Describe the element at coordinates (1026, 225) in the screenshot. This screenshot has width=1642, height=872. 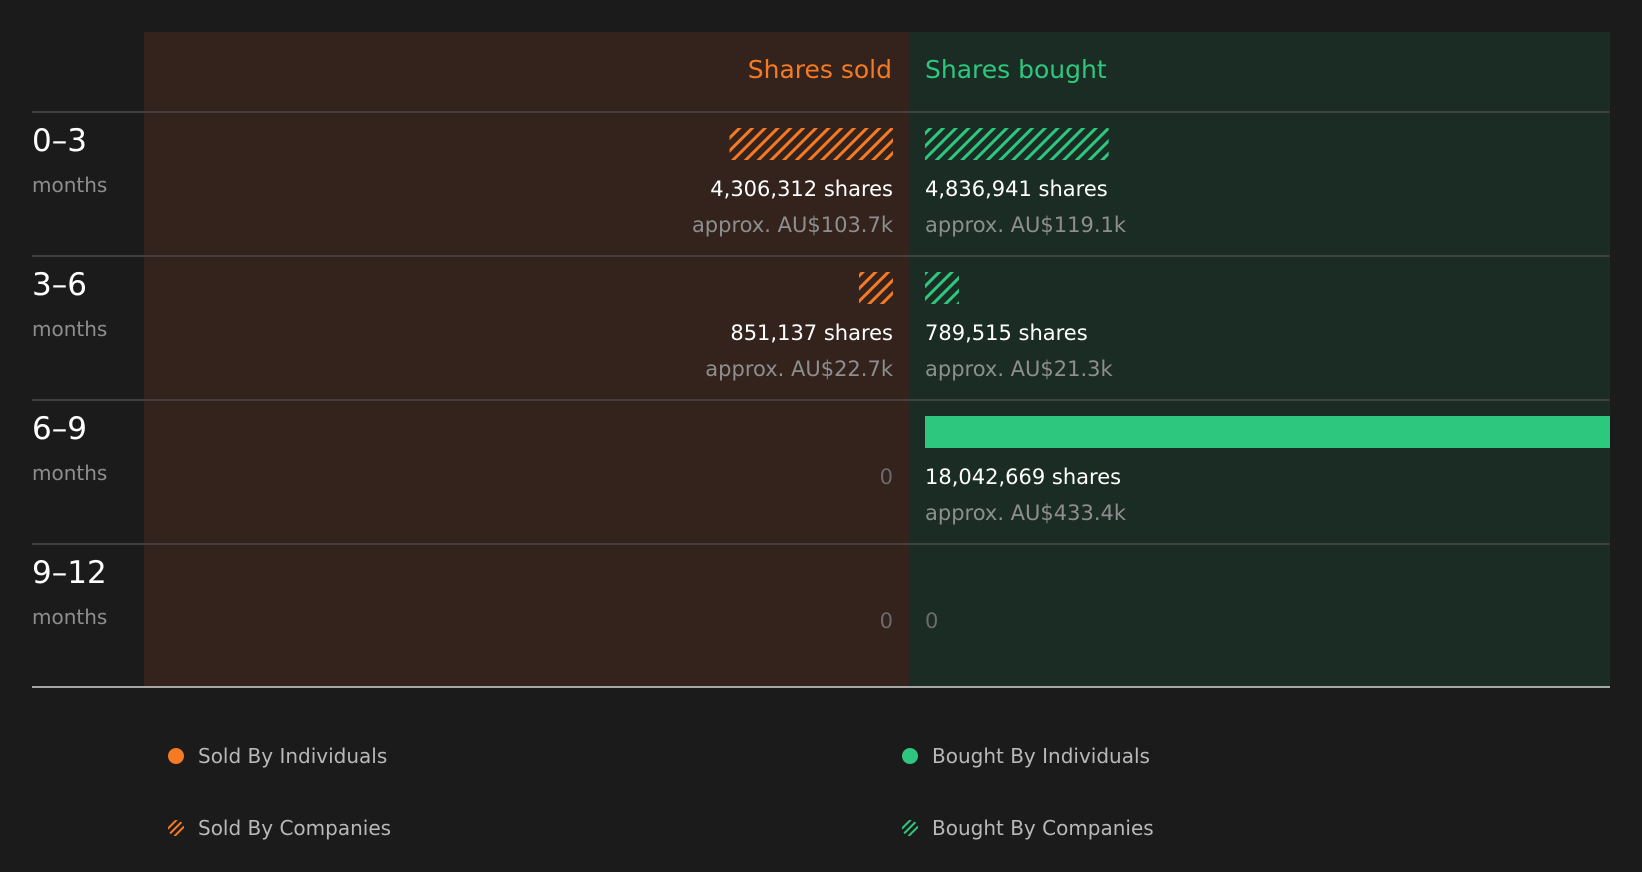
I see `bought-approx-label: approx. AU$119.1k` at that location.